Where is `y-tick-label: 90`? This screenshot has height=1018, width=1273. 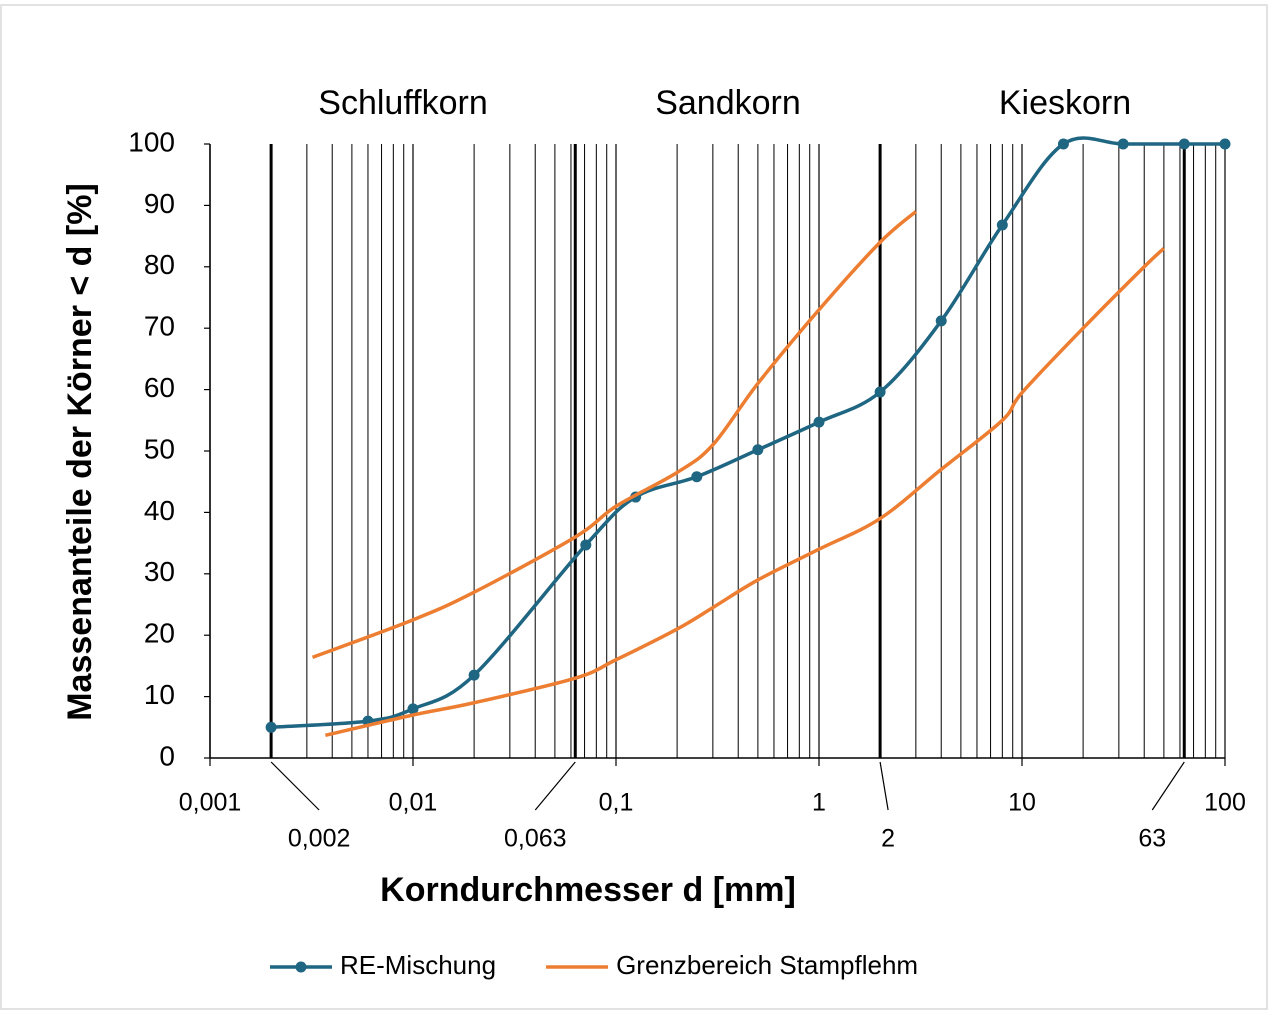
y-tick-label: 90 is located at coordinates (159, 203).